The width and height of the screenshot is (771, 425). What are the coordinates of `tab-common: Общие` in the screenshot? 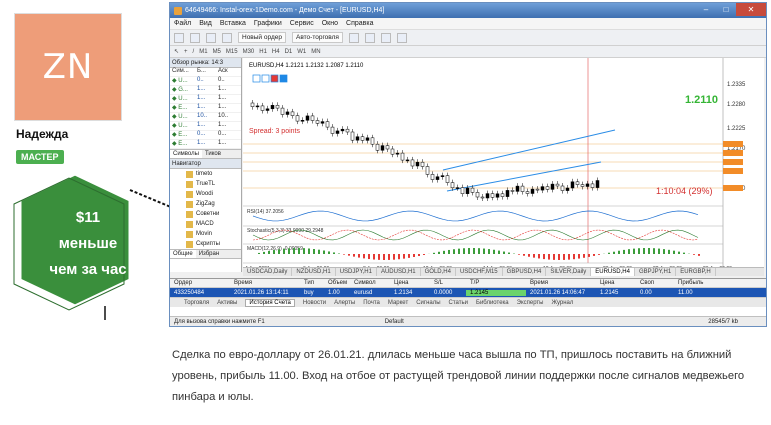 It's located at (183, 254).